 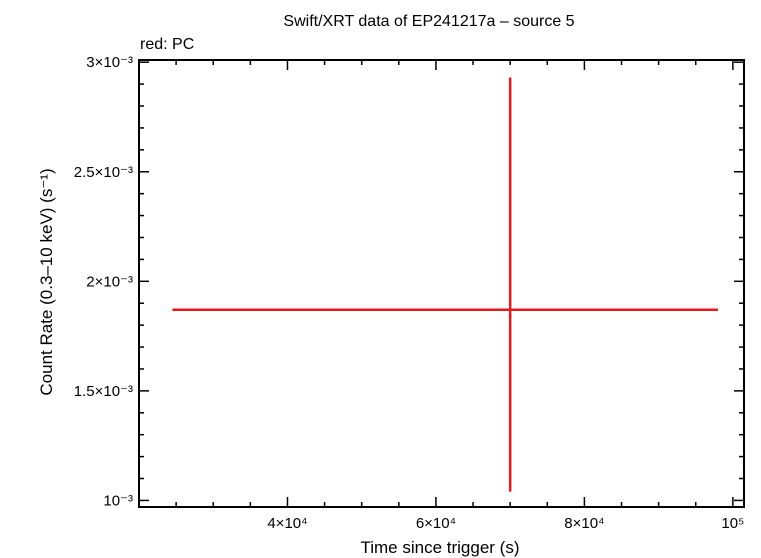 I want to click on x-tick-label: 10⁵, so click(x=732, y=523).